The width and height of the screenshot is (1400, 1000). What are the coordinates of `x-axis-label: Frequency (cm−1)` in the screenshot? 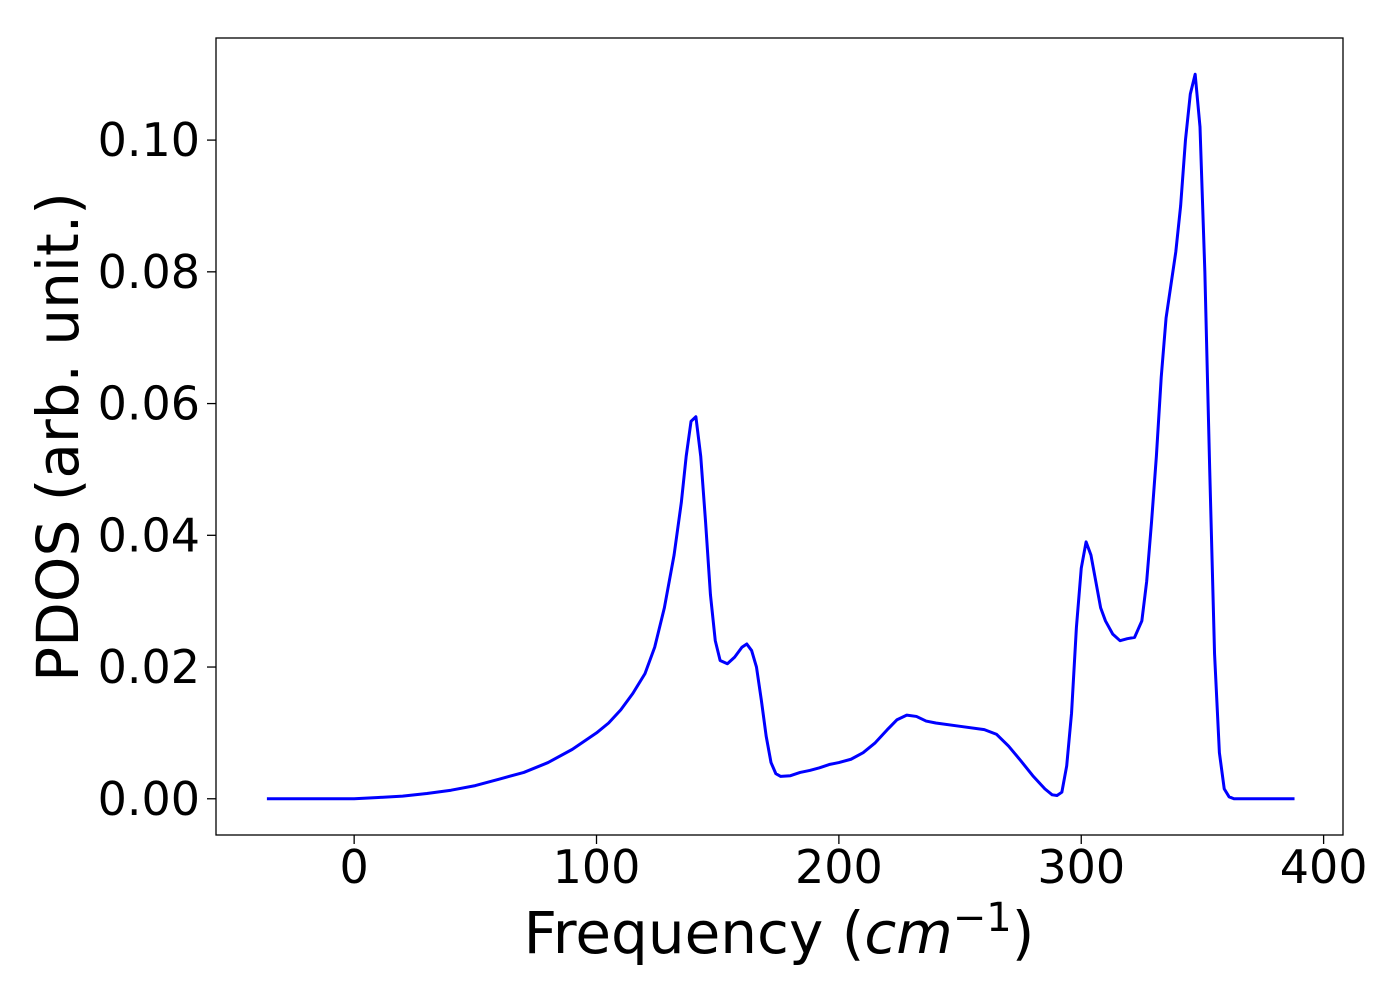 It's located at (779, 931).